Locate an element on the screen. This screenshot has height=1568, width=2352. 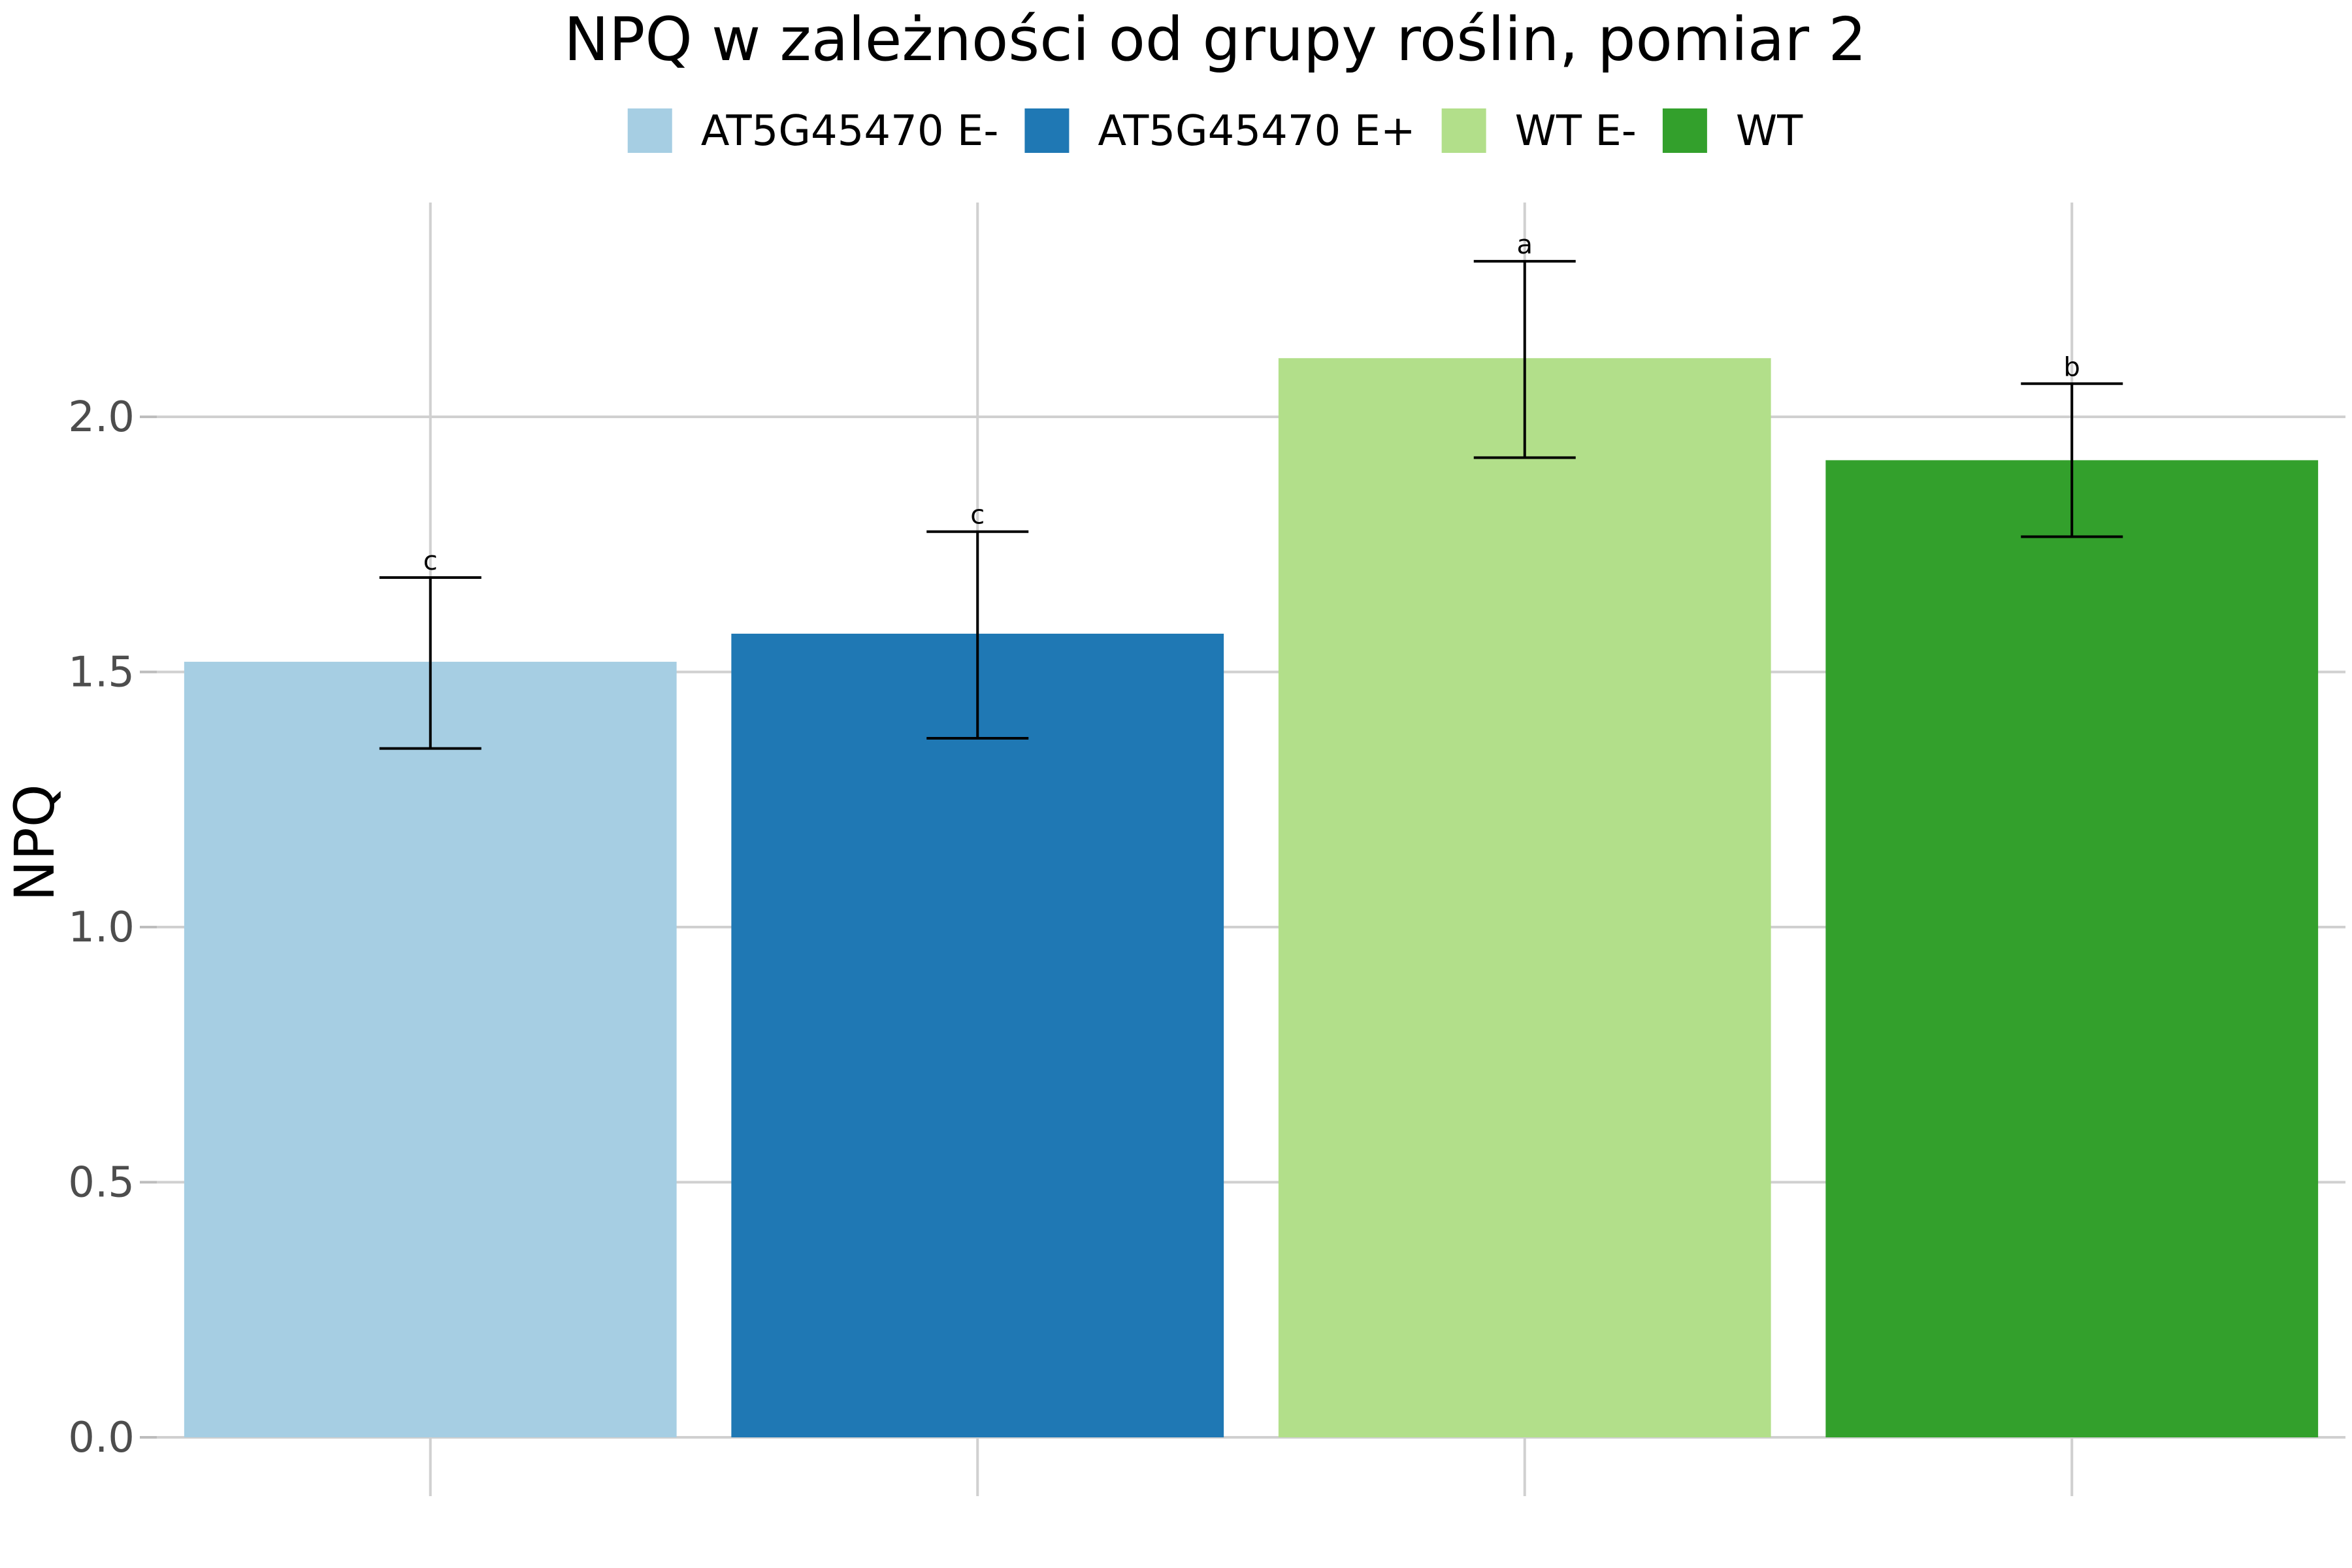
y-tick-label-1: 0.5 is located at coordinates (101, 1183).